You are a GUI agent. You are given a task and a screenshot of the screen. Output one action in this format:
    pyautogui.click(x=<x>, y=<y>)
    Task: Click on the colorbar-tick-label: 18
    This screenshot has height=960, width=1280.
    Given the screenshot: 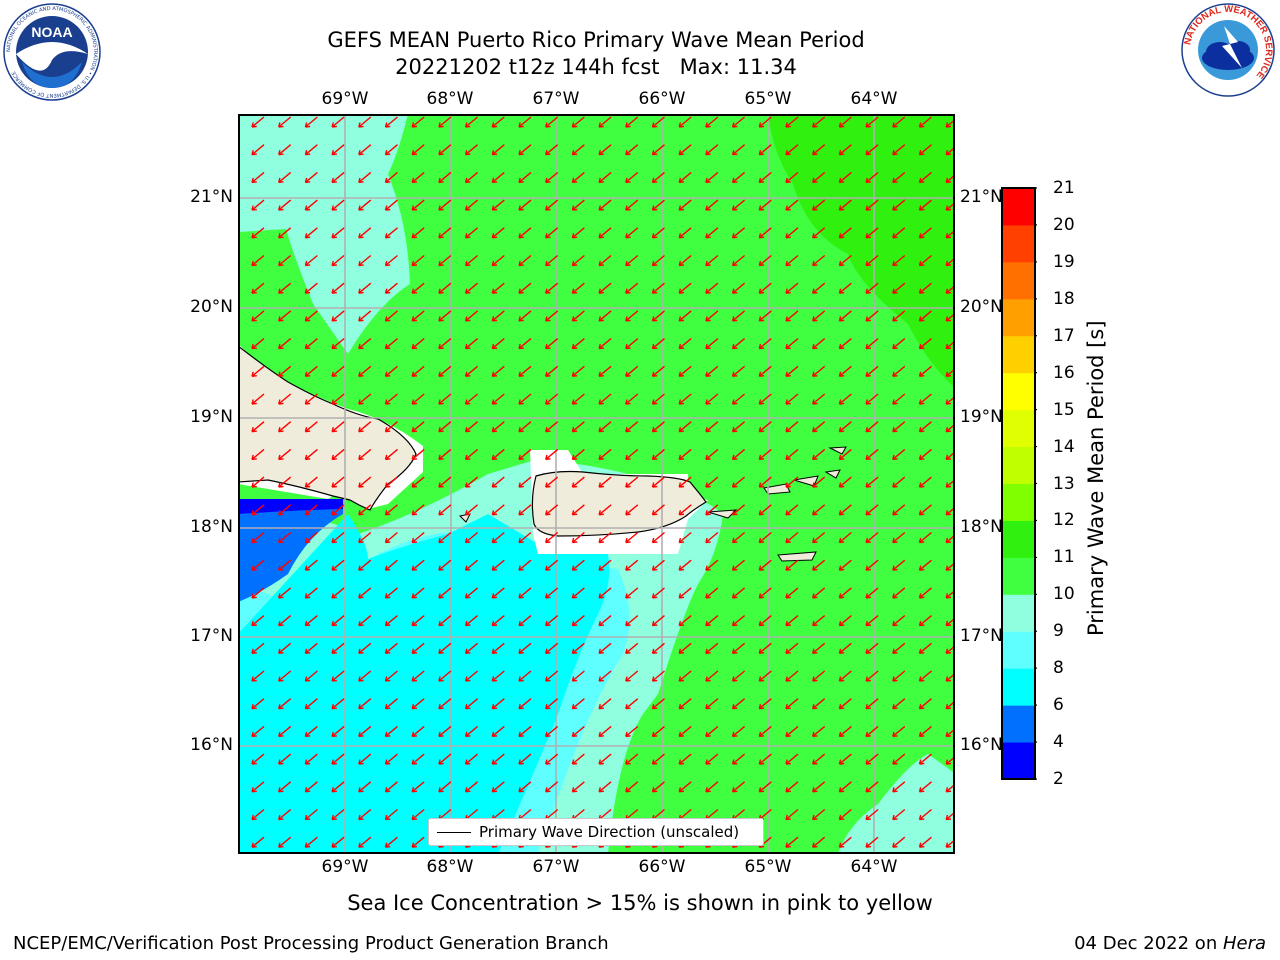 What is the action you would take?
    pyautogui.click(x=1064, y=298)
    